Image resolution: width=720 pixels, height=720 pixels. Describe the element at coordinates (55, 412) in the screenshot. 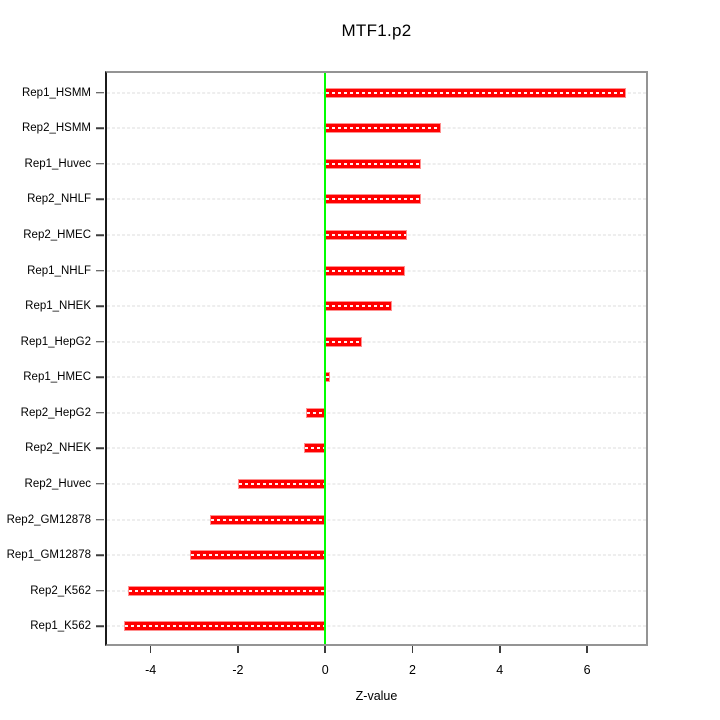

I see `y-tick-label: Rep2_HepG2` at that location.